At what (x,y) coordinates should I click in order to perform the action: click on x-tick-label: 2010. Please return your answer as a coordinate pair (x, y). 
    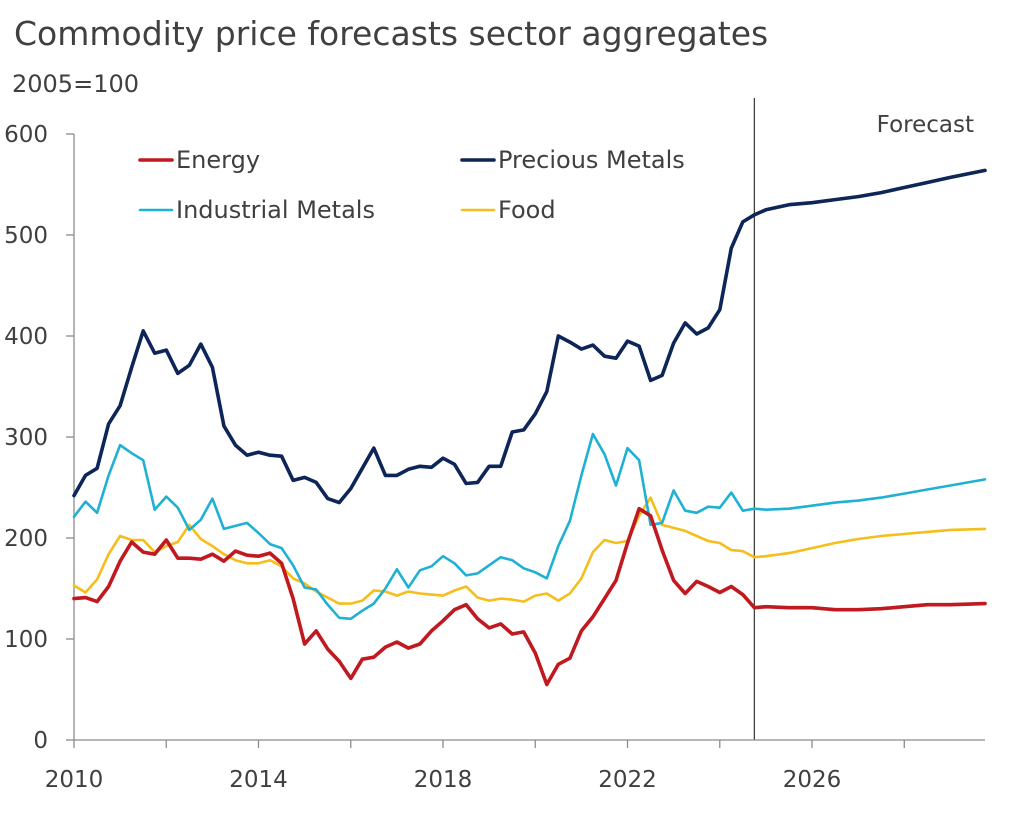
    Looking at the image, I should click on (74, 780).